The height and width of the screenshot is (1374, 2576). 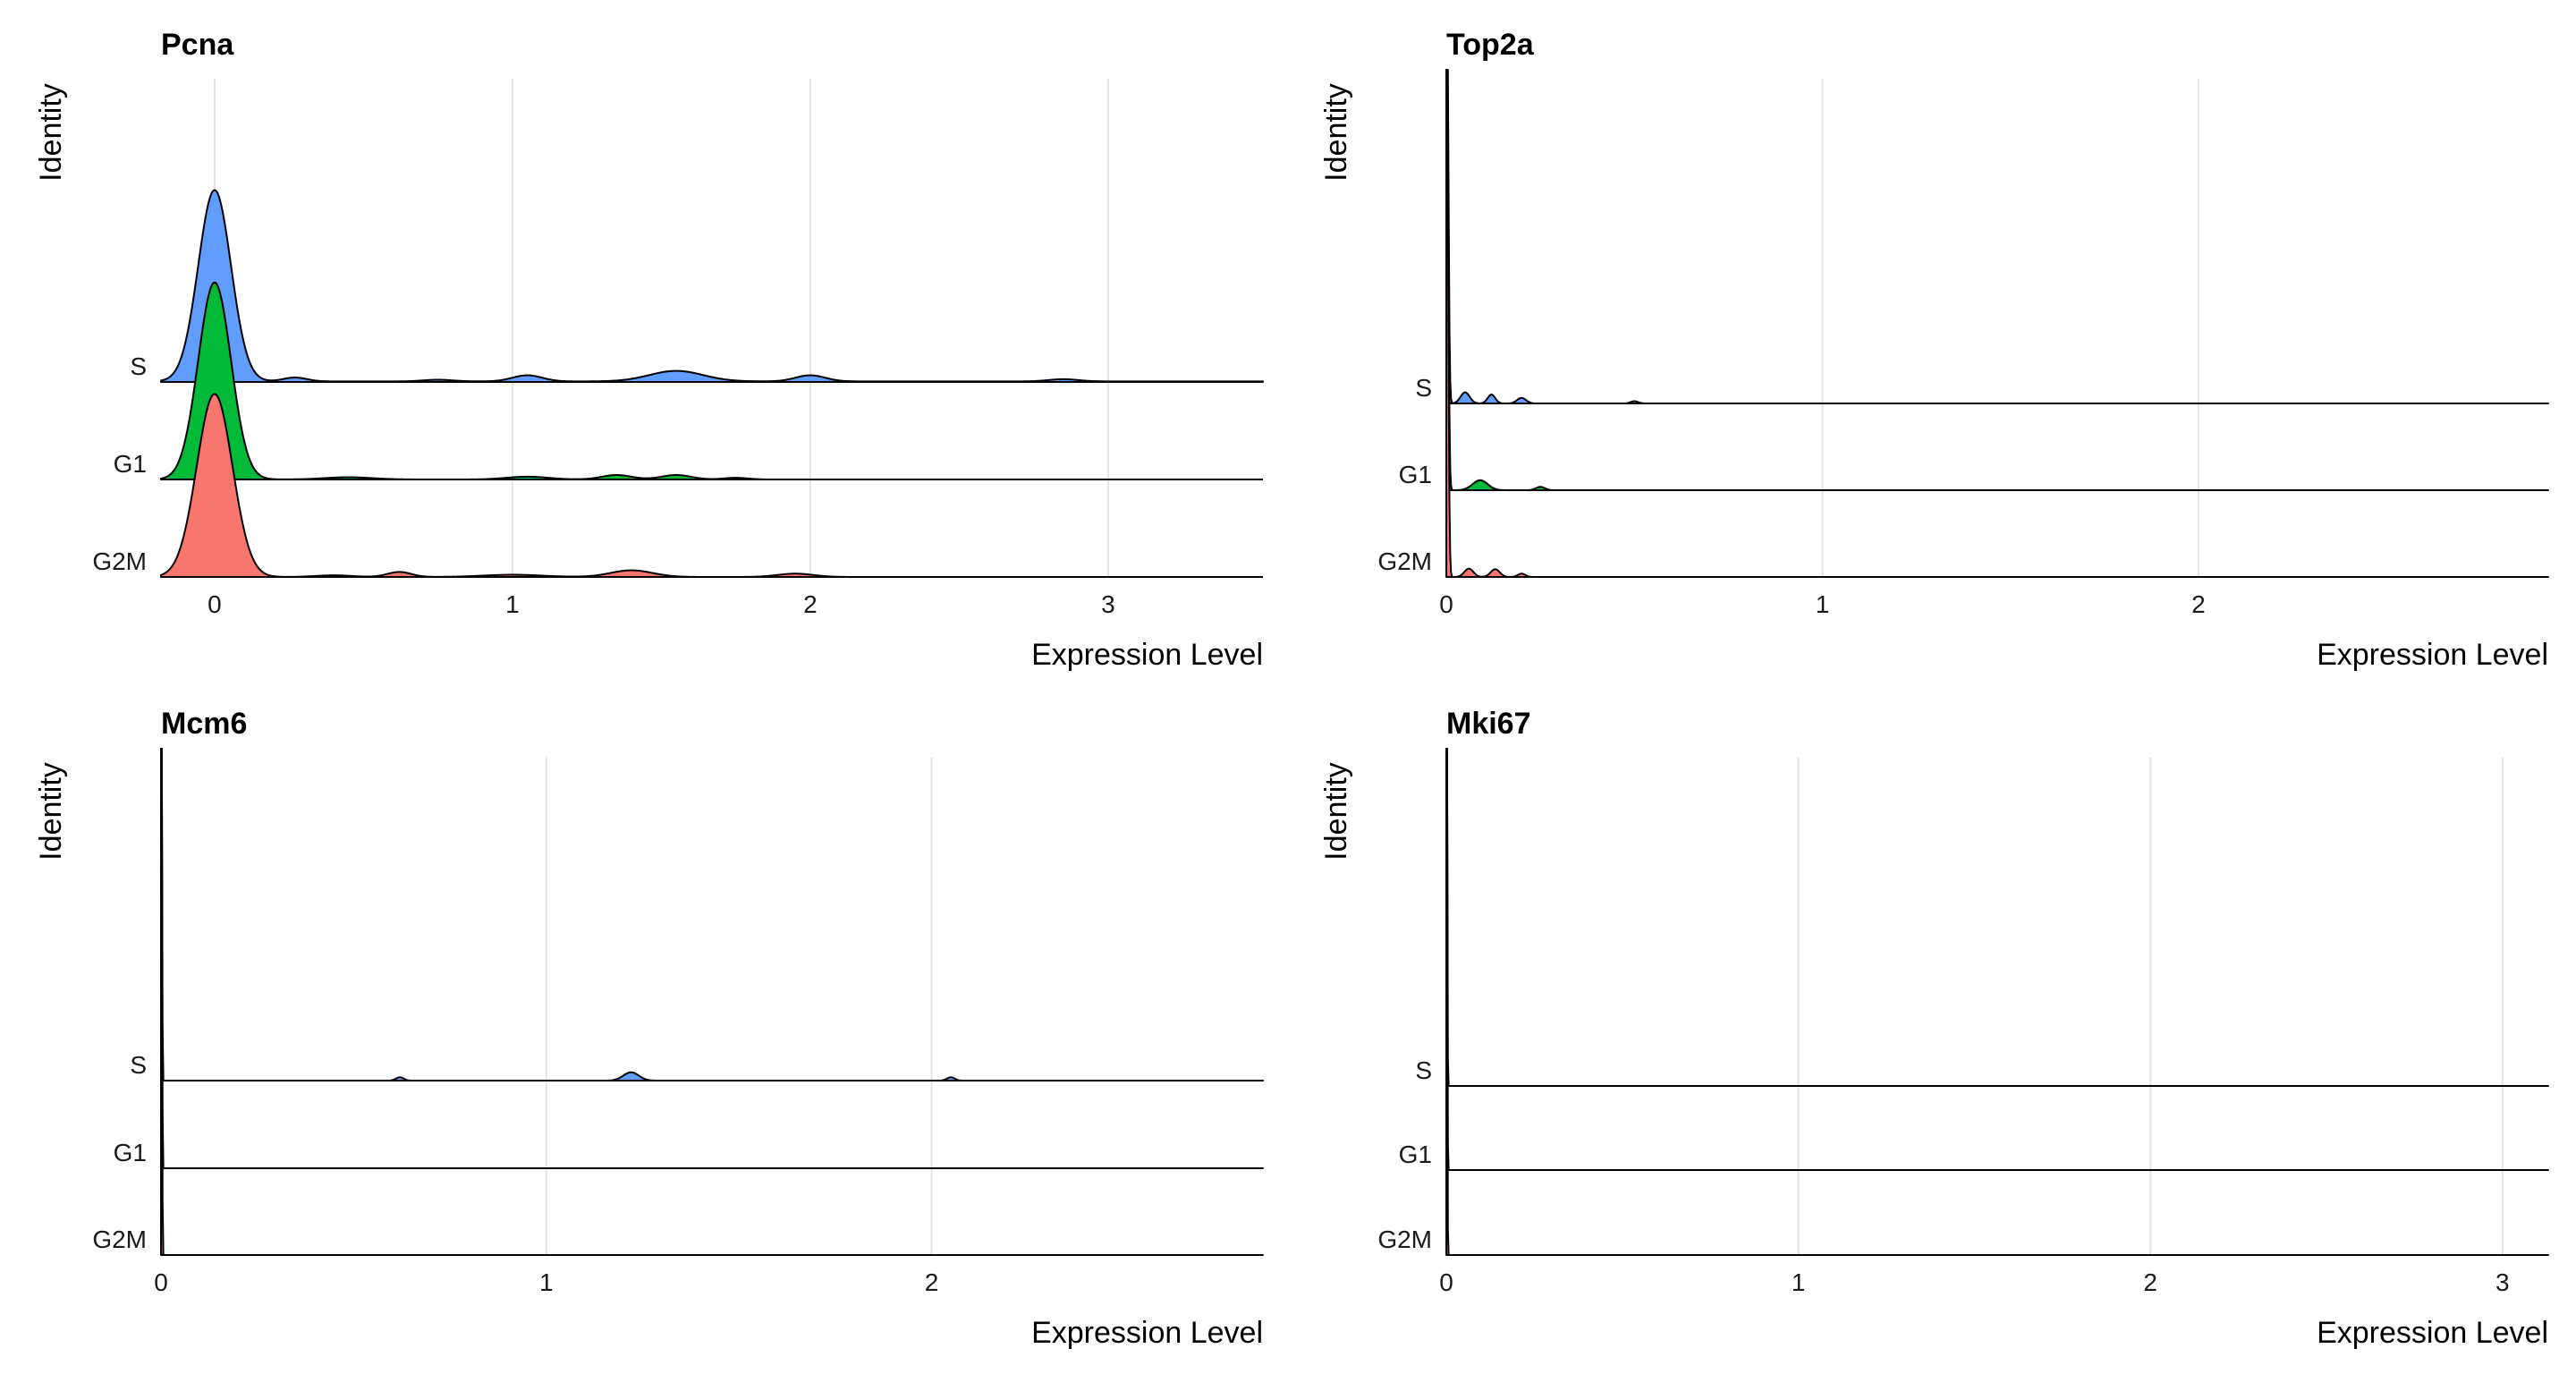 What do you see at coordinates (1488, 724) in the screenshot?
I see `panel-title: Mki67` at bounding box center [1488, 724].